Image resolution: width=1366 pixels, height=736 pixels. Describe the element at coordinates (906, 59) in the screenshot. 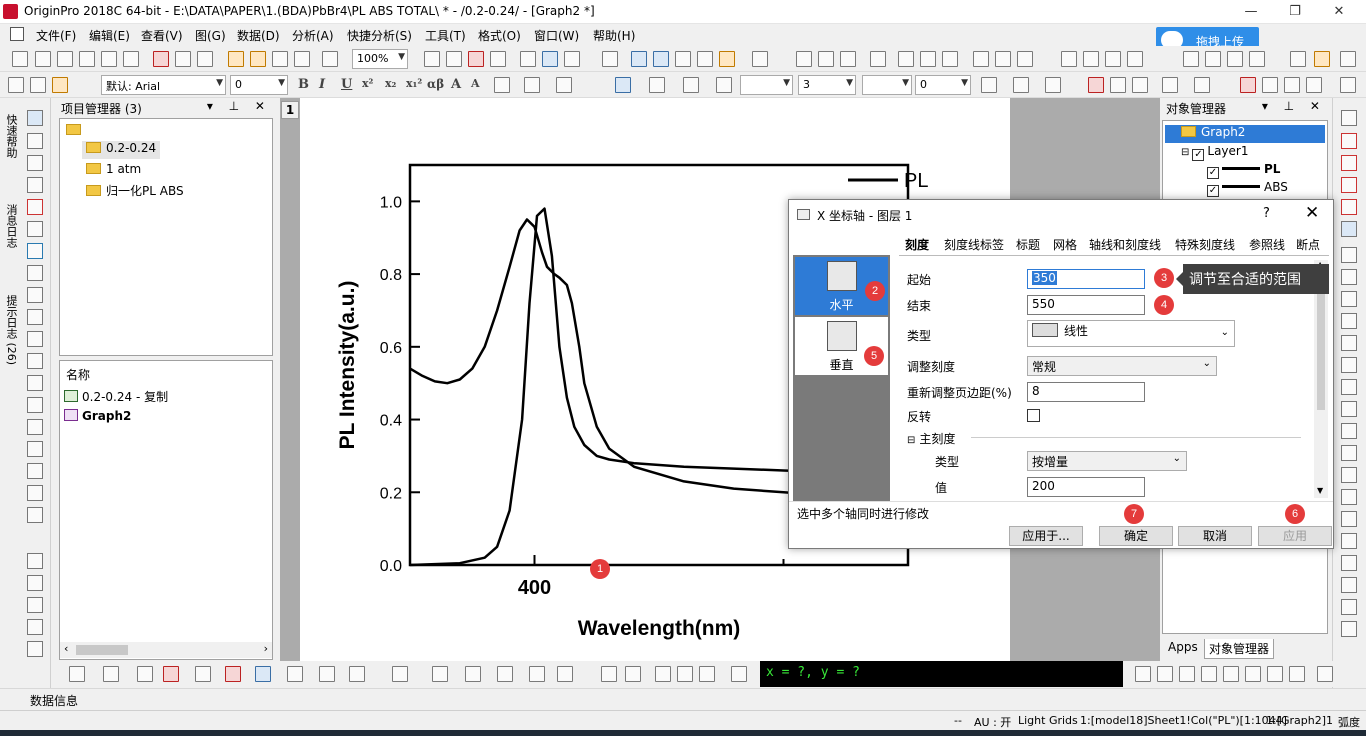

I see `bar-chart-icon` at that location.